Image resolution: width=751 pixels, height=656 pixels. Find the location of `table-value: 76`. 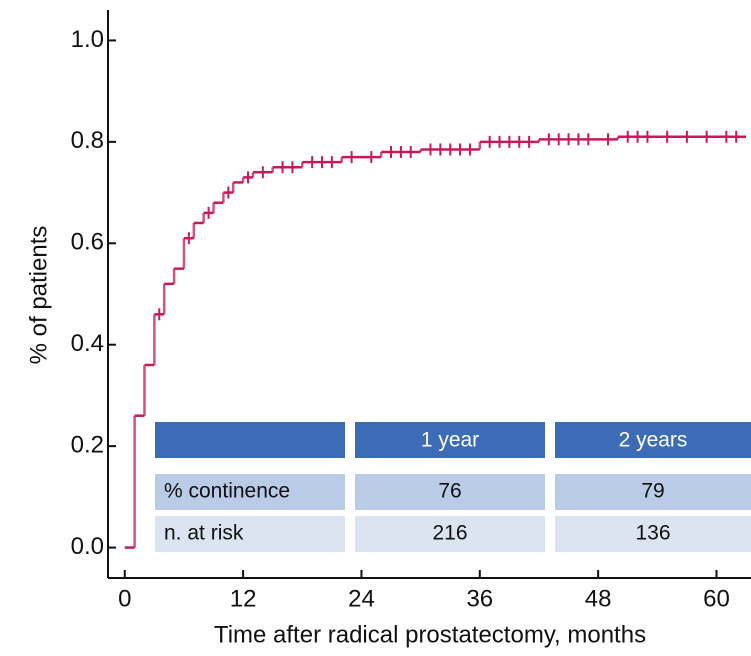

table-value: 76 is located at coordinates (449, 491).